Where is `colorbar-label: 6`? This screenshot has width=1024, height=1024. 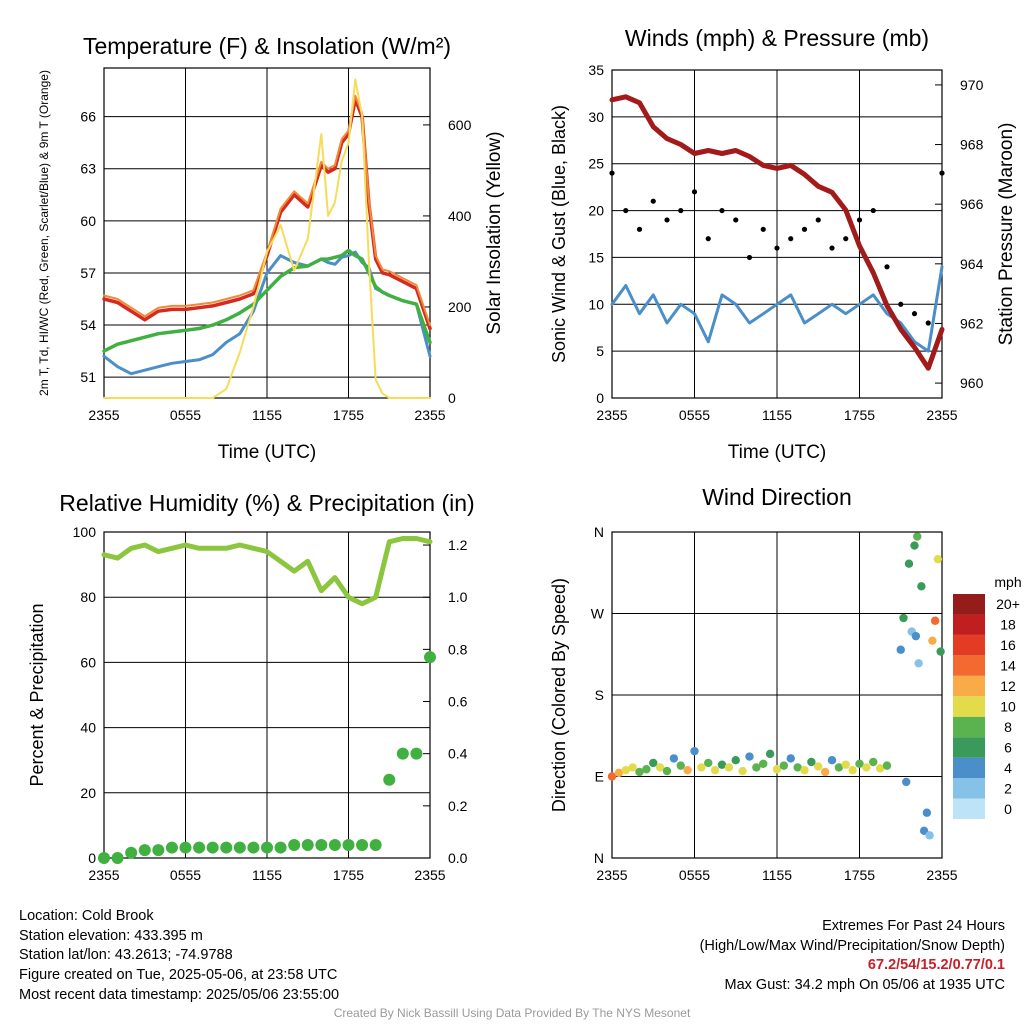 colorbar-label: 6 is located at coordinates (1008, 747).